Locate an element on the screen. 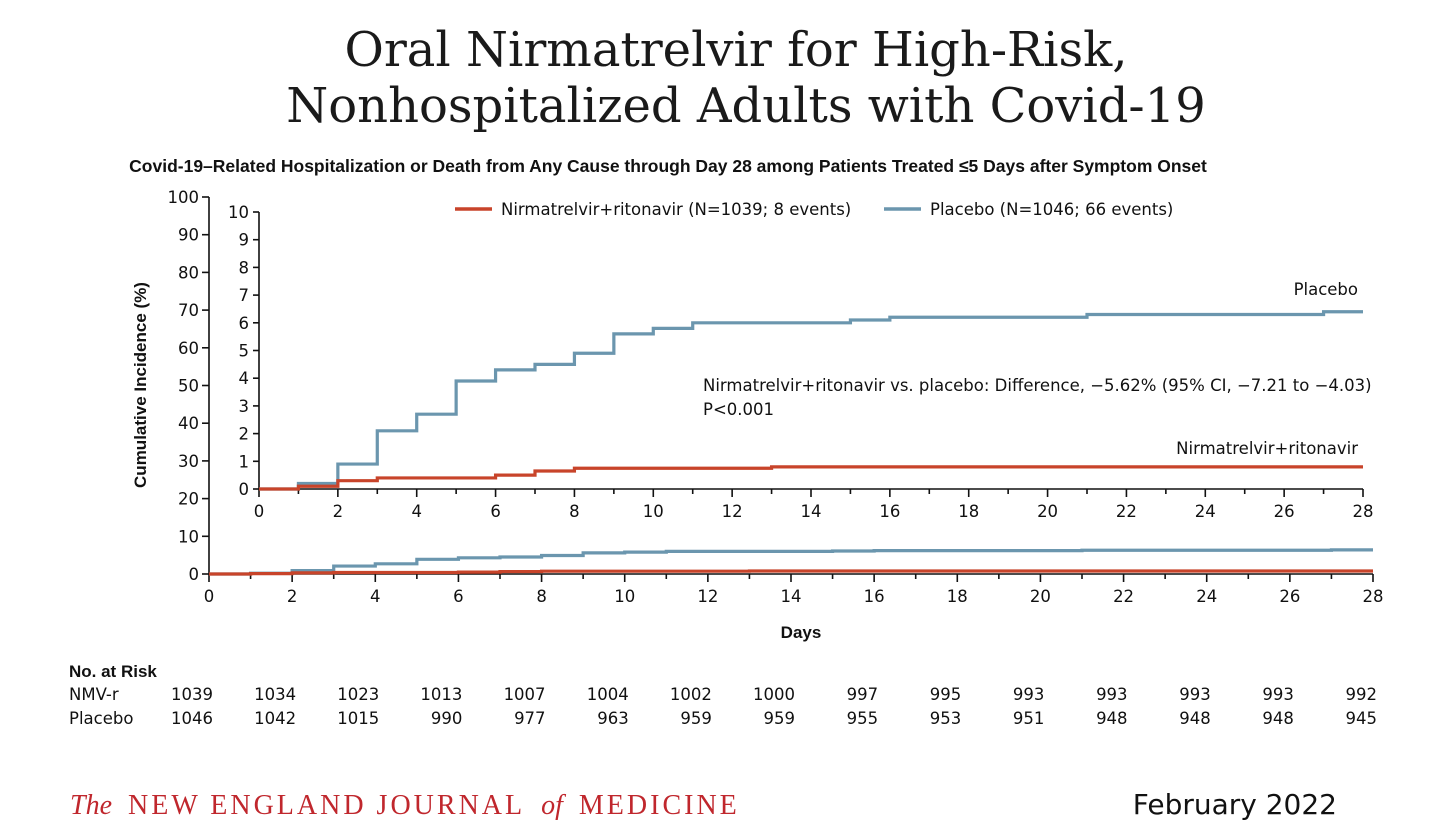  risk-table-cell: 945 is located at coordinates (1362, 718).